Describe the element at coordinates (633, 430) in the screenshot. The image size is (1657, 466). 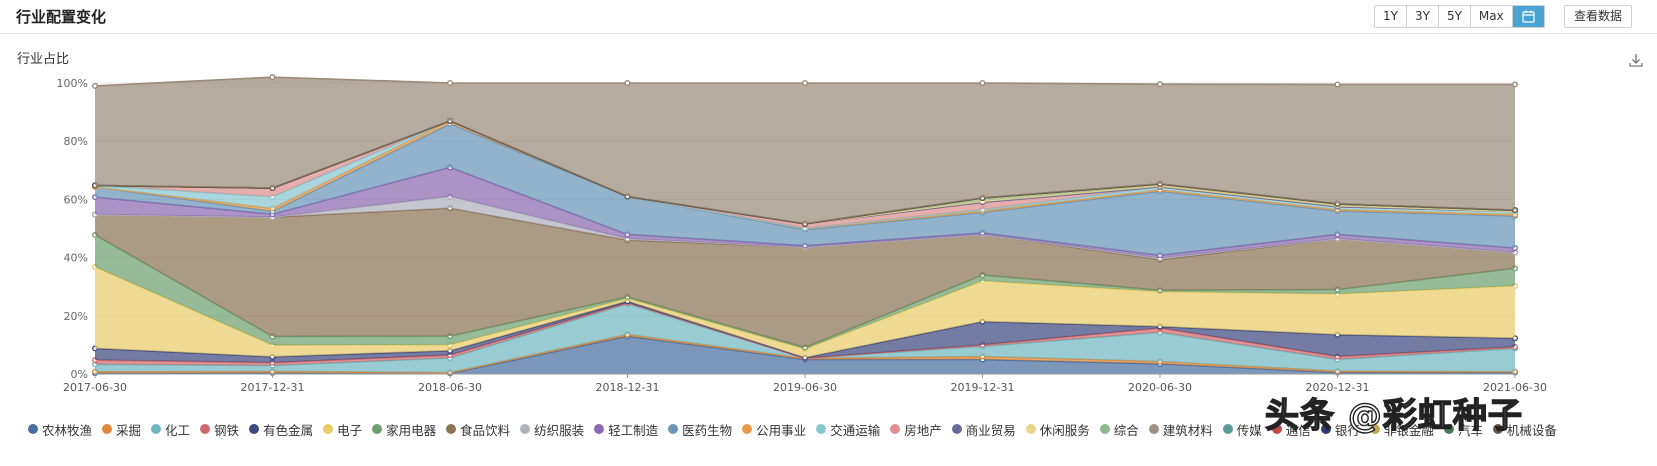
I see `legend-label: 轻工制造` at that location.